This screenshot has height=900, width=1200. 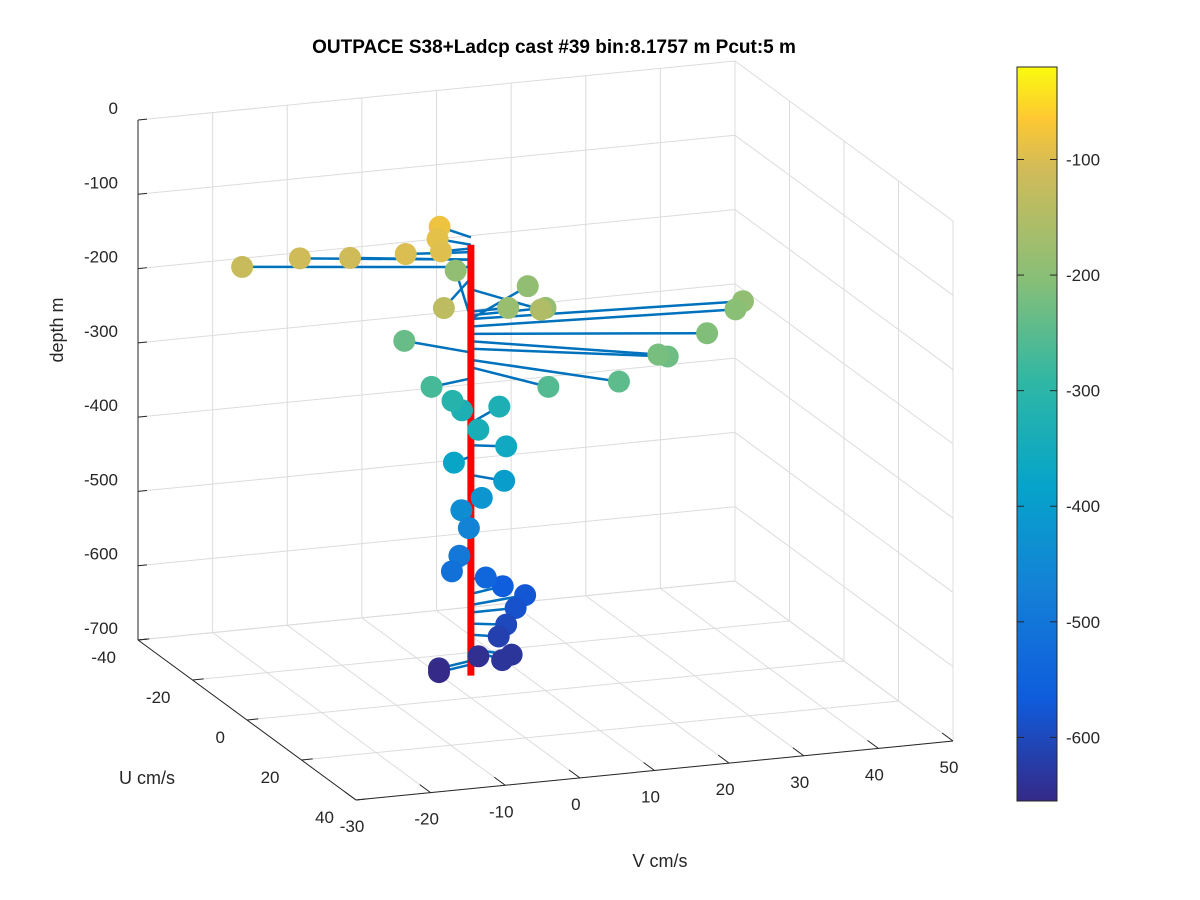 I want to click on x-tick-label: 10, so click(x=650, y=797).